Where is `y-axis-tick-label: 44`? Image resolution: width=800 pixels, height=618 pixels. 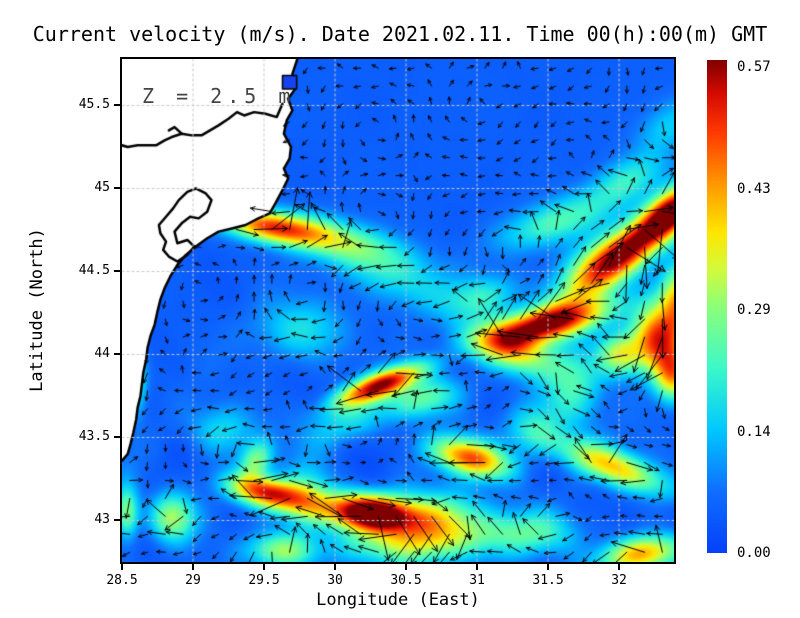 y-axis-tick-label: 44 is located at coordinates (102, 354).